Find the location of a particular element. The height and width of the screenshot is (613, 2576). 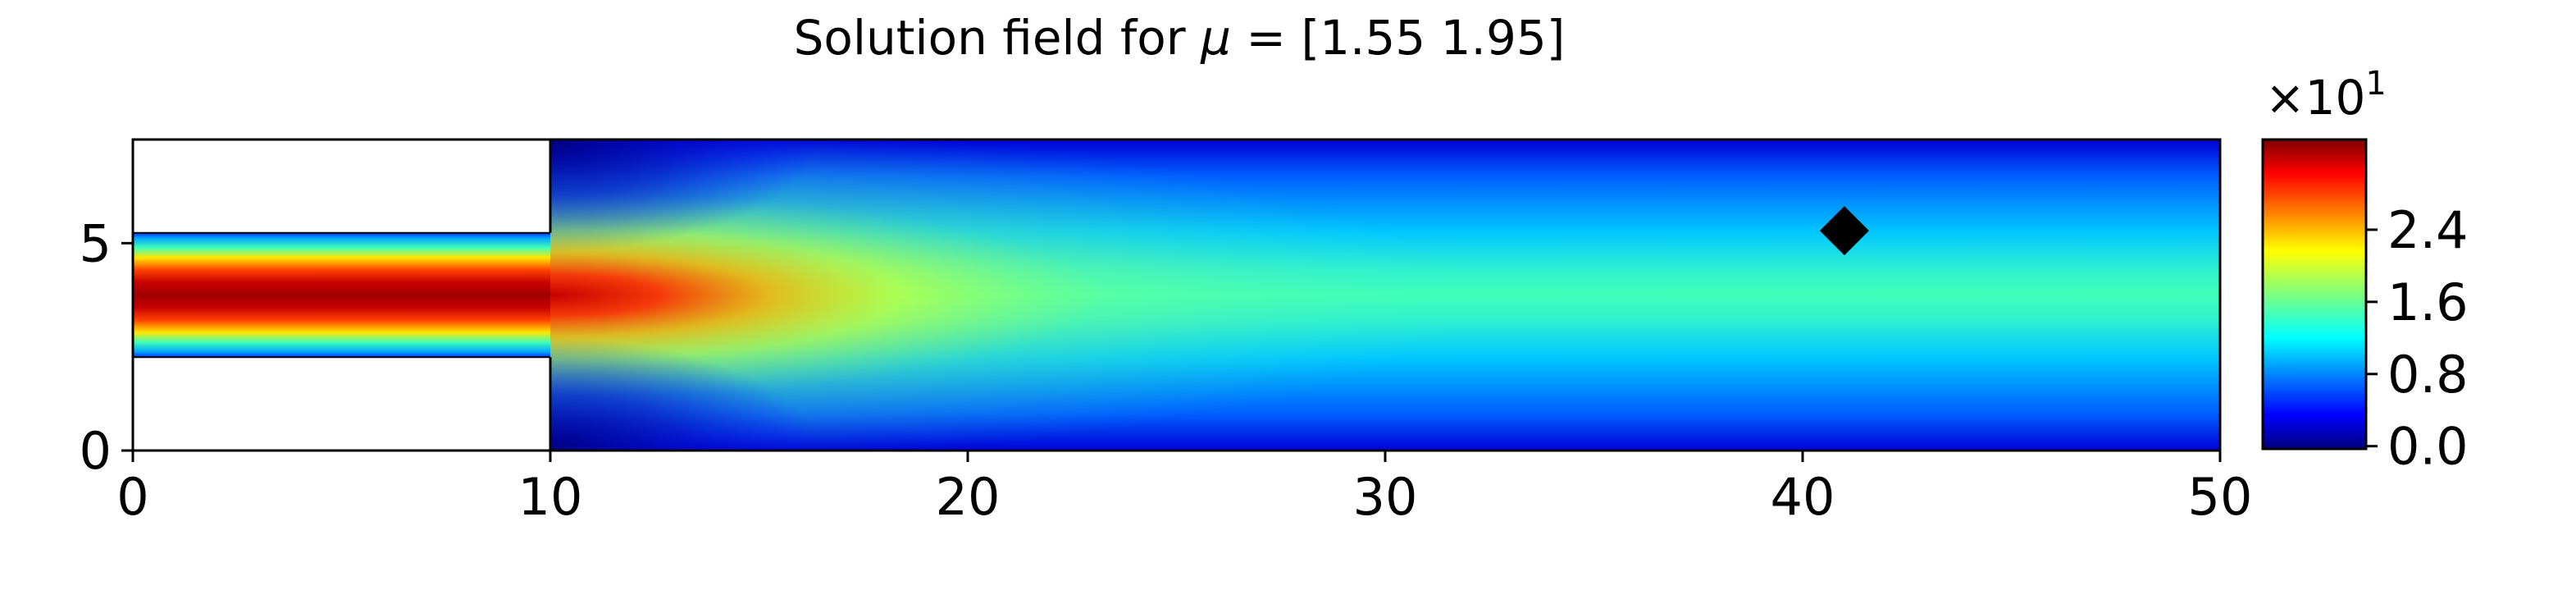

diamond-marker is located at coordinates (1844, 231).